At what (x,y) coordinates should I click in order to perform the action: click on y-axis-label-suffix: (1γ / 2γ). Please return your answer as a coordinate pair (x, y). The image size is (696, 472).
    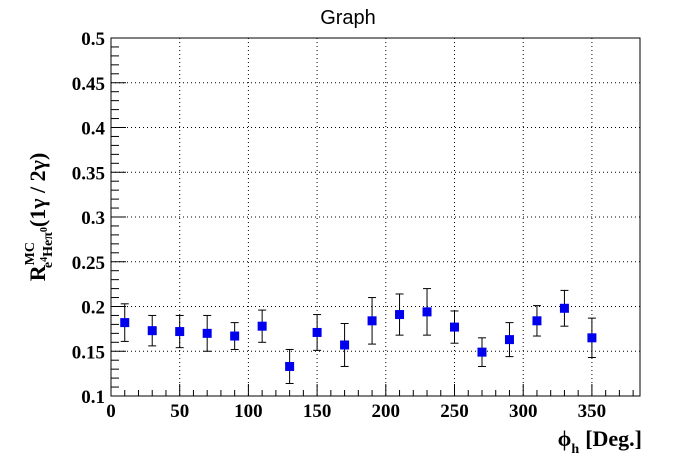
    Looking at the image, I should click on (37, 190).